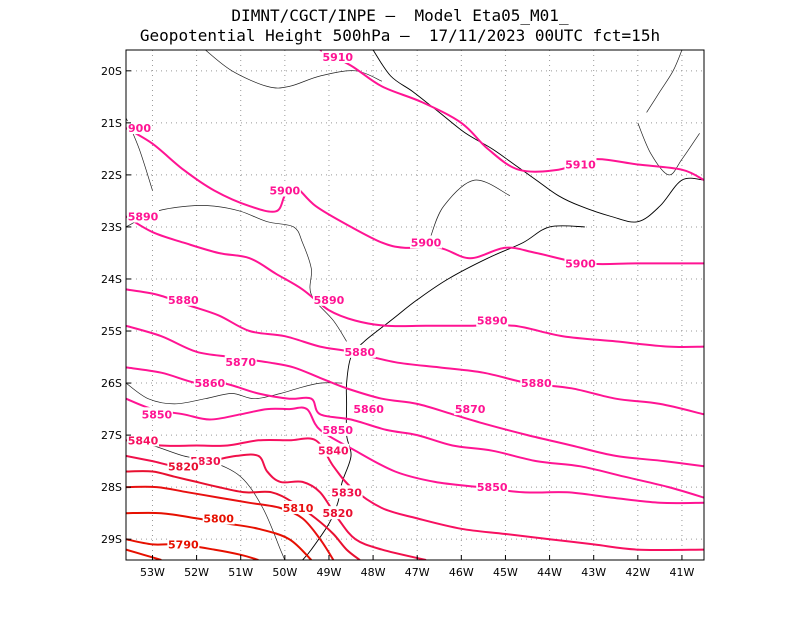  What do you see at coordinates (593, 572) in the screenshot?
I see `lon-tick-label: 43W` at bounding box center [593, 572].